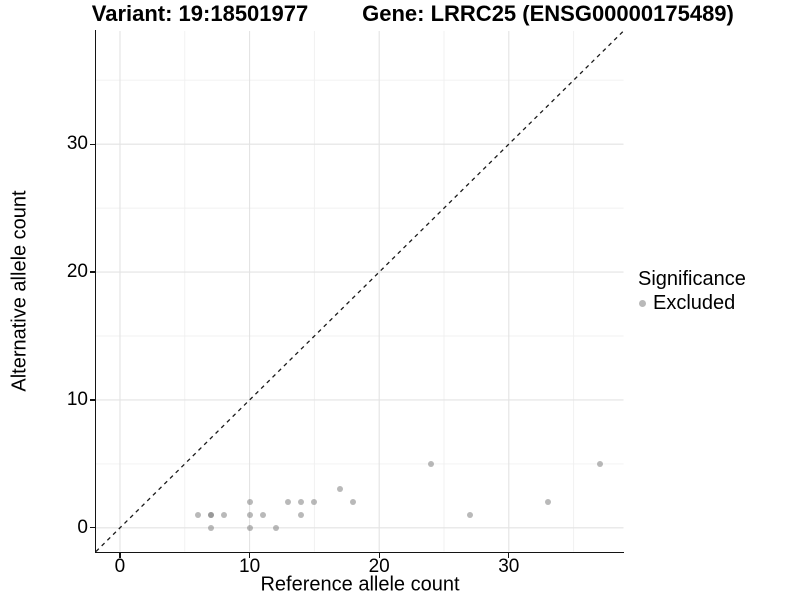 Image resolution: width=800 pixels, height=600 pixels. I want to click on y-tick-label: 0, so click(82, 527).